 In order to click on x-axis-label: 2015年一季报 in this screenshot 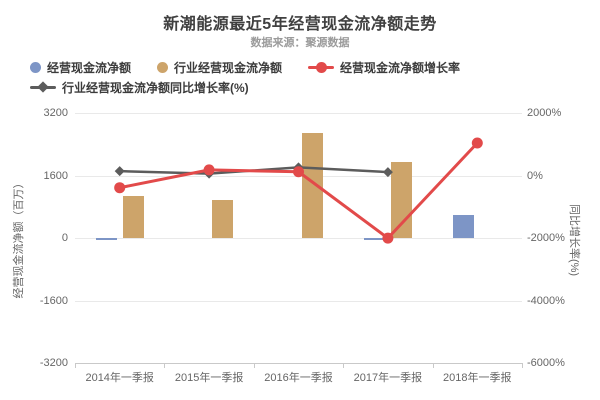, I will do `click(209, 378)`.